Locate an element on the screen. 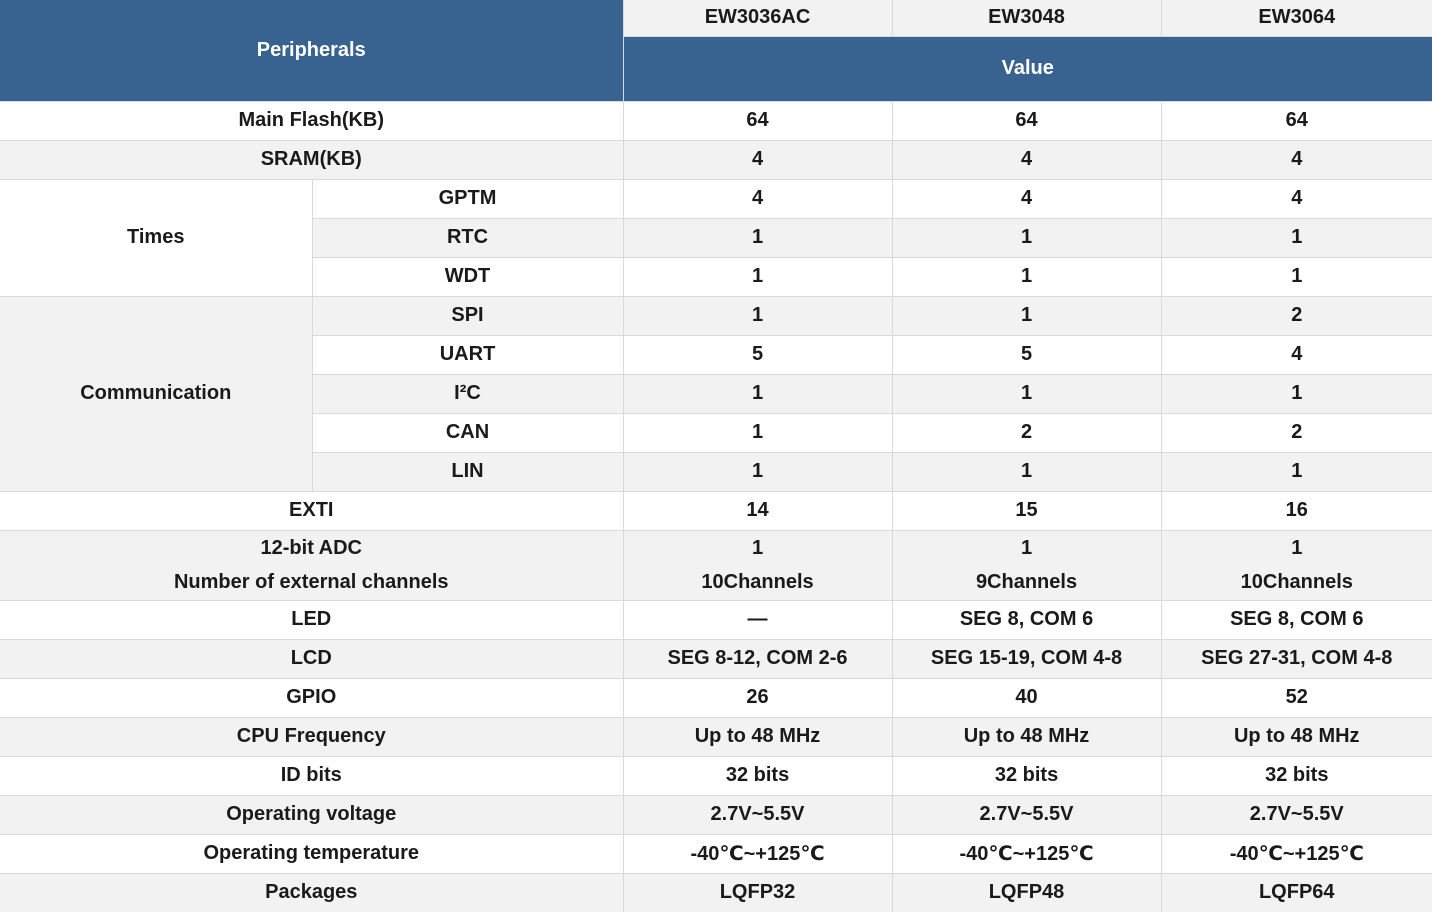  row-sublabel-can: CAN is located at coordinates (467, 432).